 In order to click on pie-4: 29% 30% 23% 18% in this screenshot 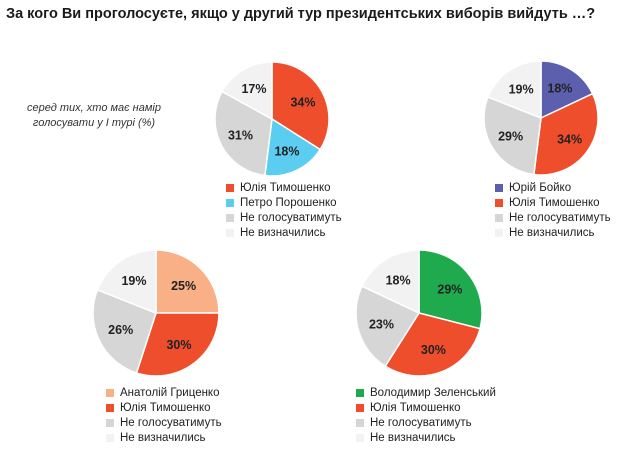, I will do `click(419, 313)`.